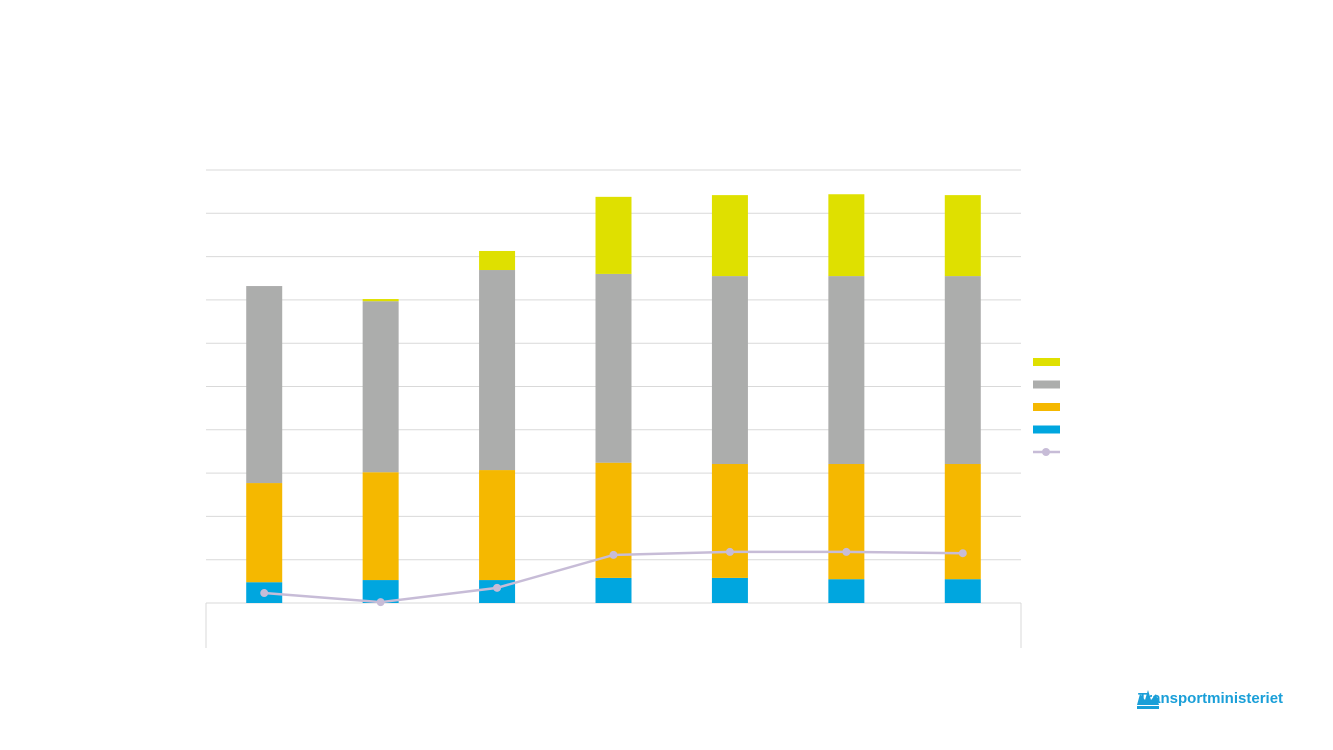  I want to click on logo-crown, so click(1148, 699).